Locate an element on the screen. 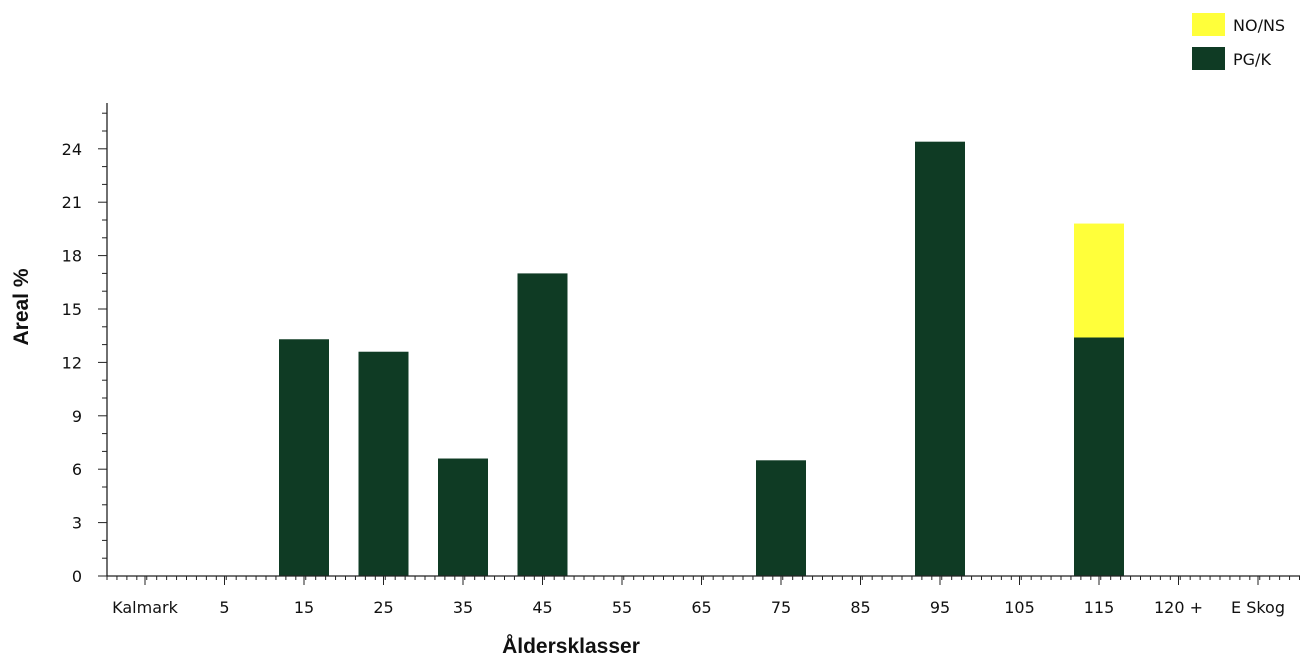 The image size is (1304, 656). x-tick-label: 45 is located at coordinates (542, 607).